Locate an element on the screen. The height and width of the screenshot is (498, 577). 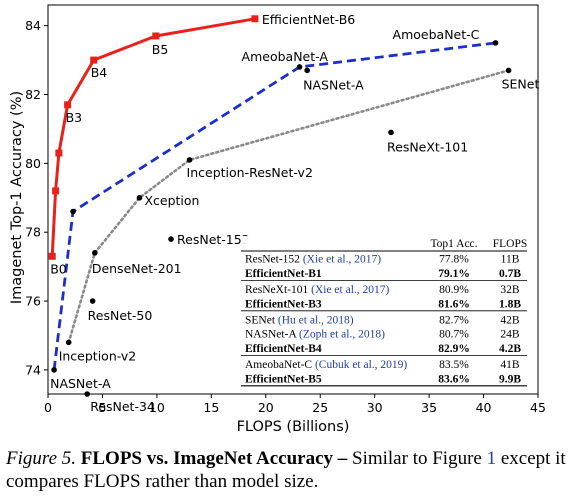
x-tick-label: 20 is located at coordinates (266, 407).